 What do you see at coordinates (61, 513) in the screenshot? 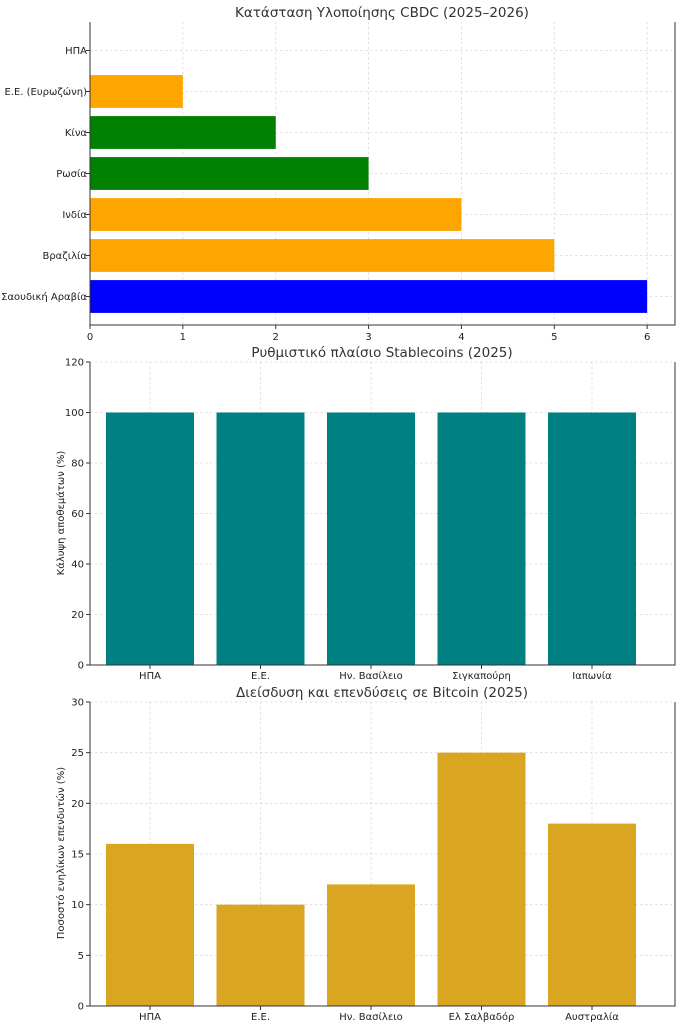
I see `y-axis-label: Κάλυψη αποθεμάτων (%)` at bounding box center [61, 513].